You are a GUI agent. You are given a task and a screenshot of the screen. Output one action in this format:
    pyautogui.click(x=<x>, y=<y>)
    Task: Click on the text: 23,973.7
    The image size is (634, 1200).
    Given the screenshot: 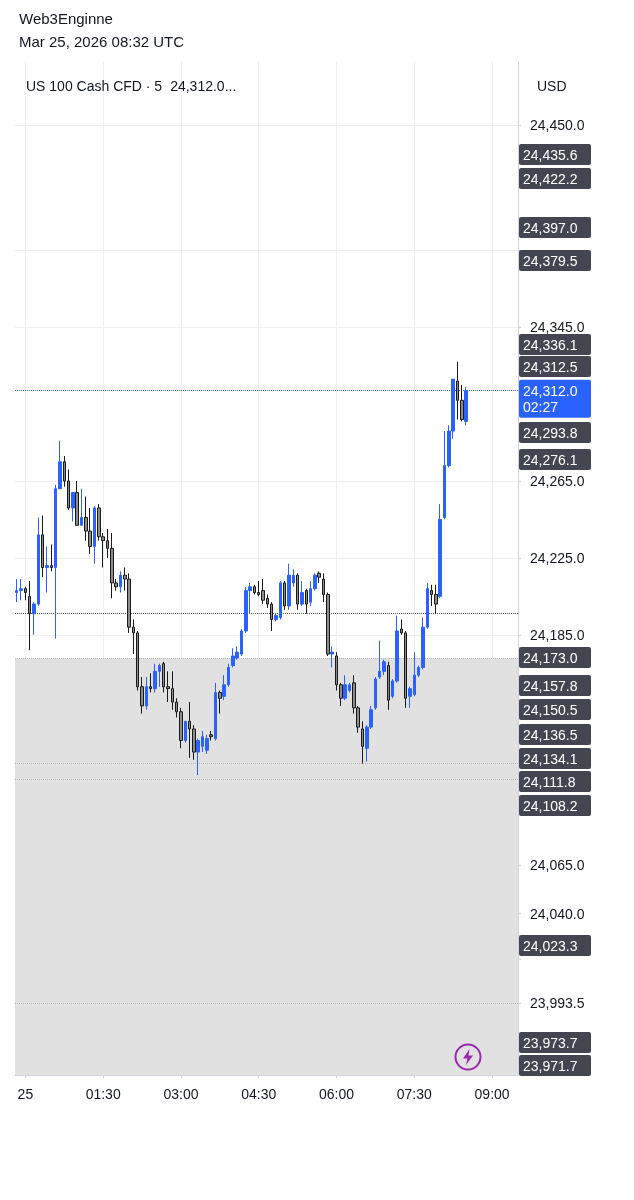 What is the action you would take?
    pyautogui.click(x=550, y=1043)
    